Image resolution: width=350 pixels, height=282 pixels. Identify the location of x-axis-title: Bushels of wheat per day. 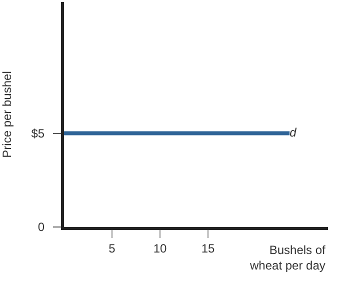
(287, 258).